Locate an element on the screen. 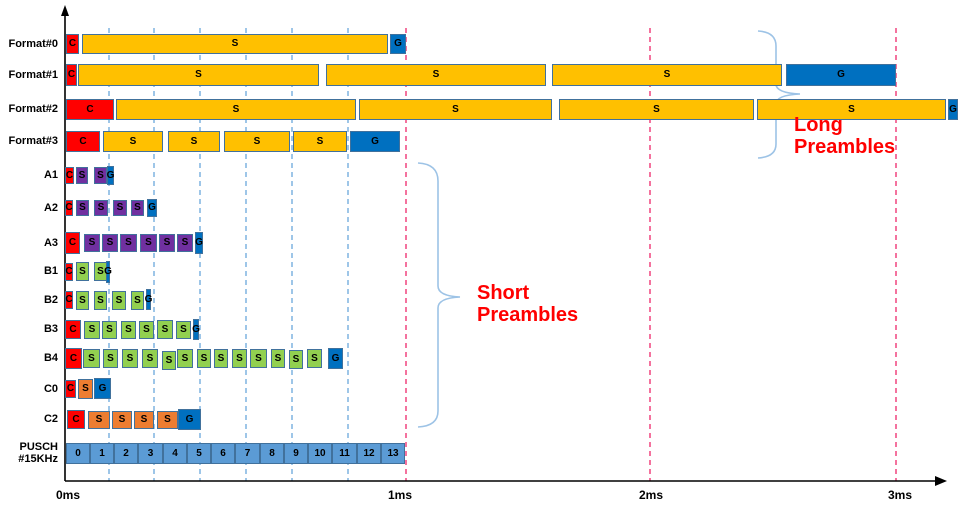 Image resolution: width=958 pixels, height=516 pixels. row-label: B4 is located at coordinates (50, 357).